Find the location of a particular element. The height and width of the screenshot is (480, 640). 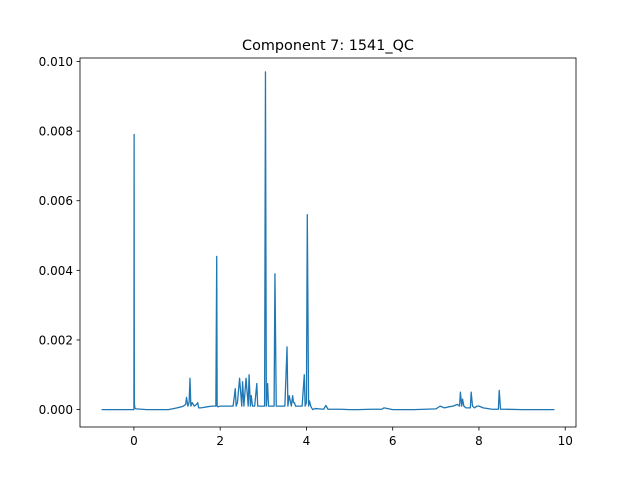

x-axis: 0 2 4 6 8 10 is located at coordinates (351, 437).